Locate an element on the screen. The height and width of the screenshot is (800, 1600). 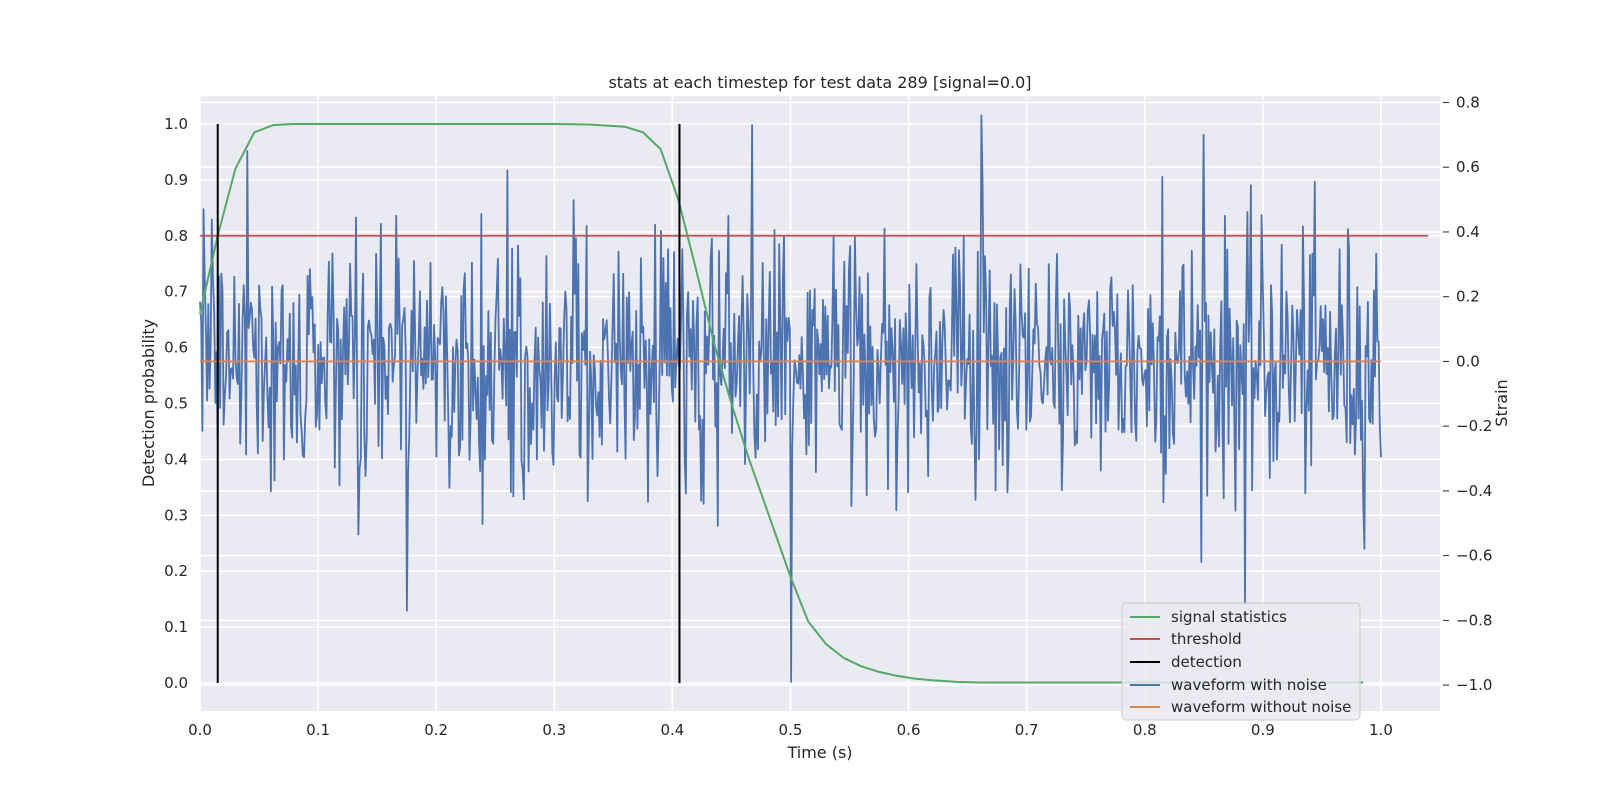
x-tick-label: 0.0 is located at coordinates (200, 730).